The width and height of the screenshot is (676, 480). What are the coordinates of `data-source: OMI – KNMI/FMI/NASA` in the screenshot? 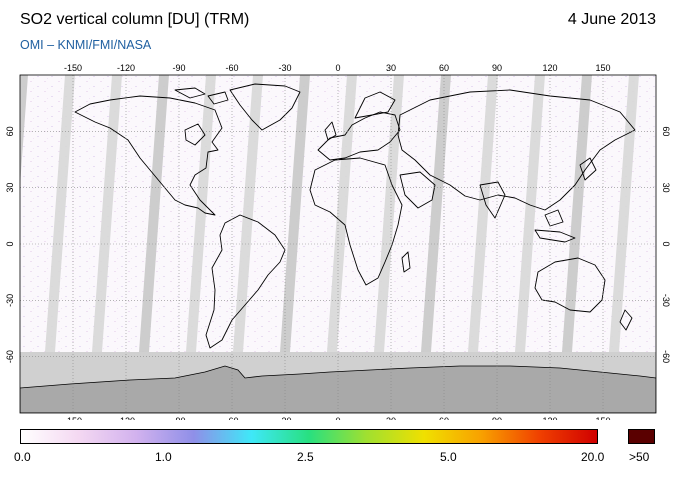 It's located at (86, 45).